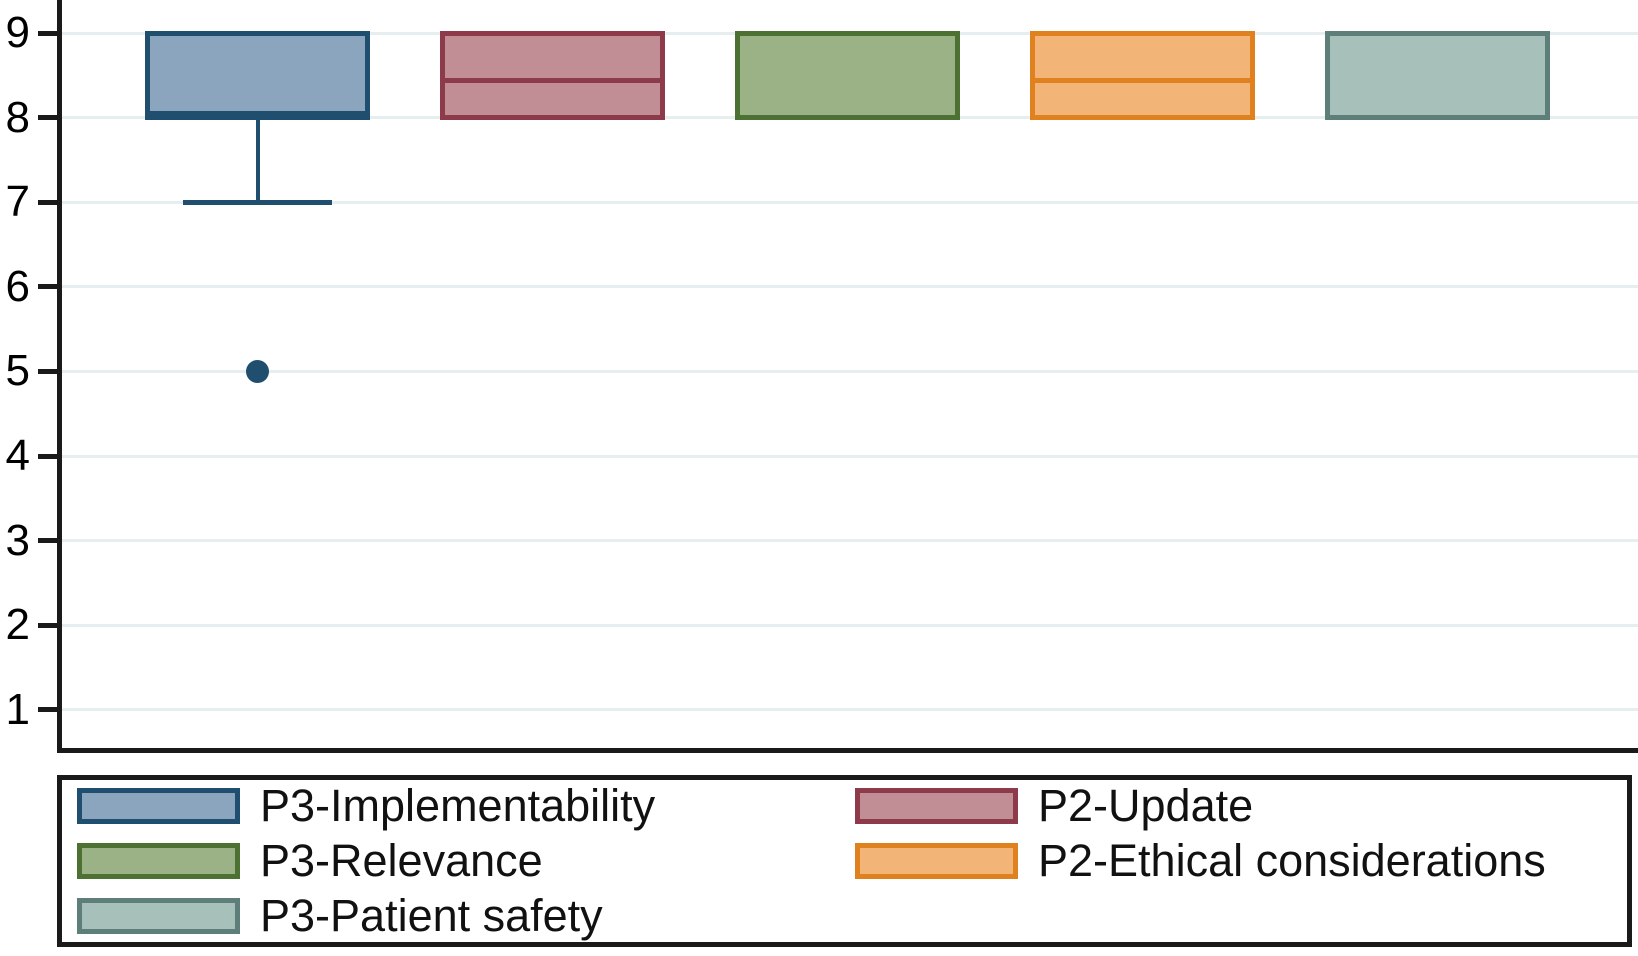 The image size is (1638, 956). Describe the element at coordinates (847, 75) in the screenshot. I see `box-p3-relevance` at that location.